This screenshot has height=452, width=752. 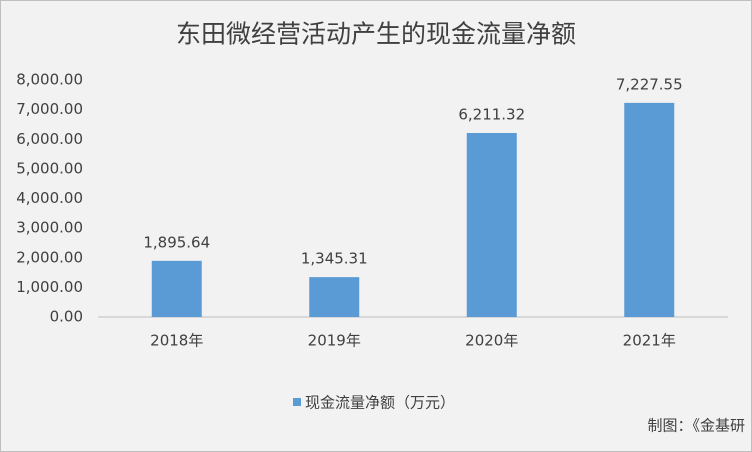 What do you see at coordinates (297, 402) in the screenshot?
I see `legend-swatch` at bounding box center [297, 402].